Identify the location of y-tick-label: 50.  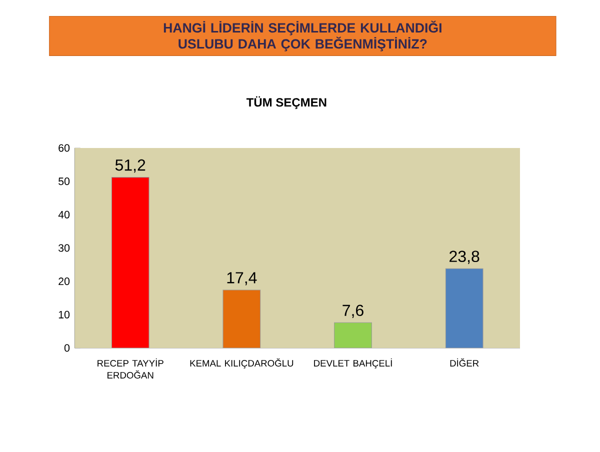
(64, 182).